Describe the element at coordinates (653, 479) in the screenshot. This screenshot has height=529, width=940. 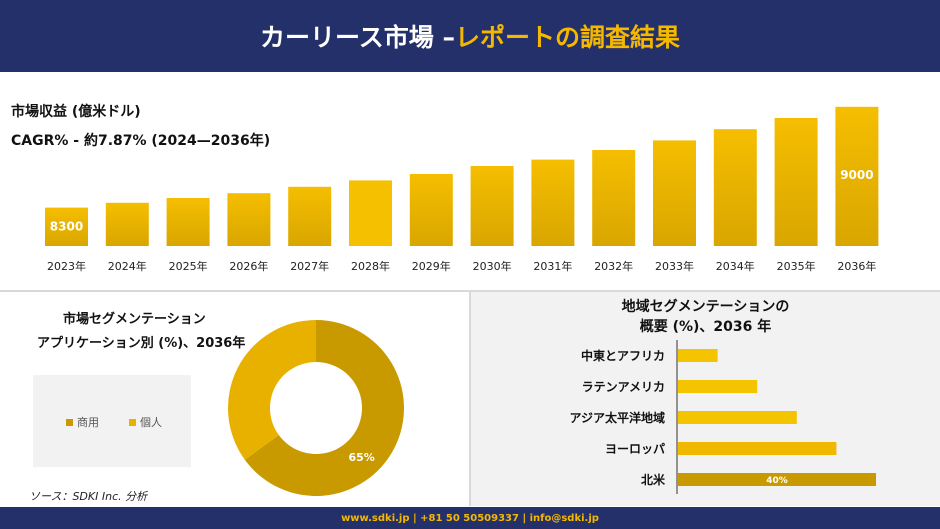
I see `y-tick-label: 北米` at that location.